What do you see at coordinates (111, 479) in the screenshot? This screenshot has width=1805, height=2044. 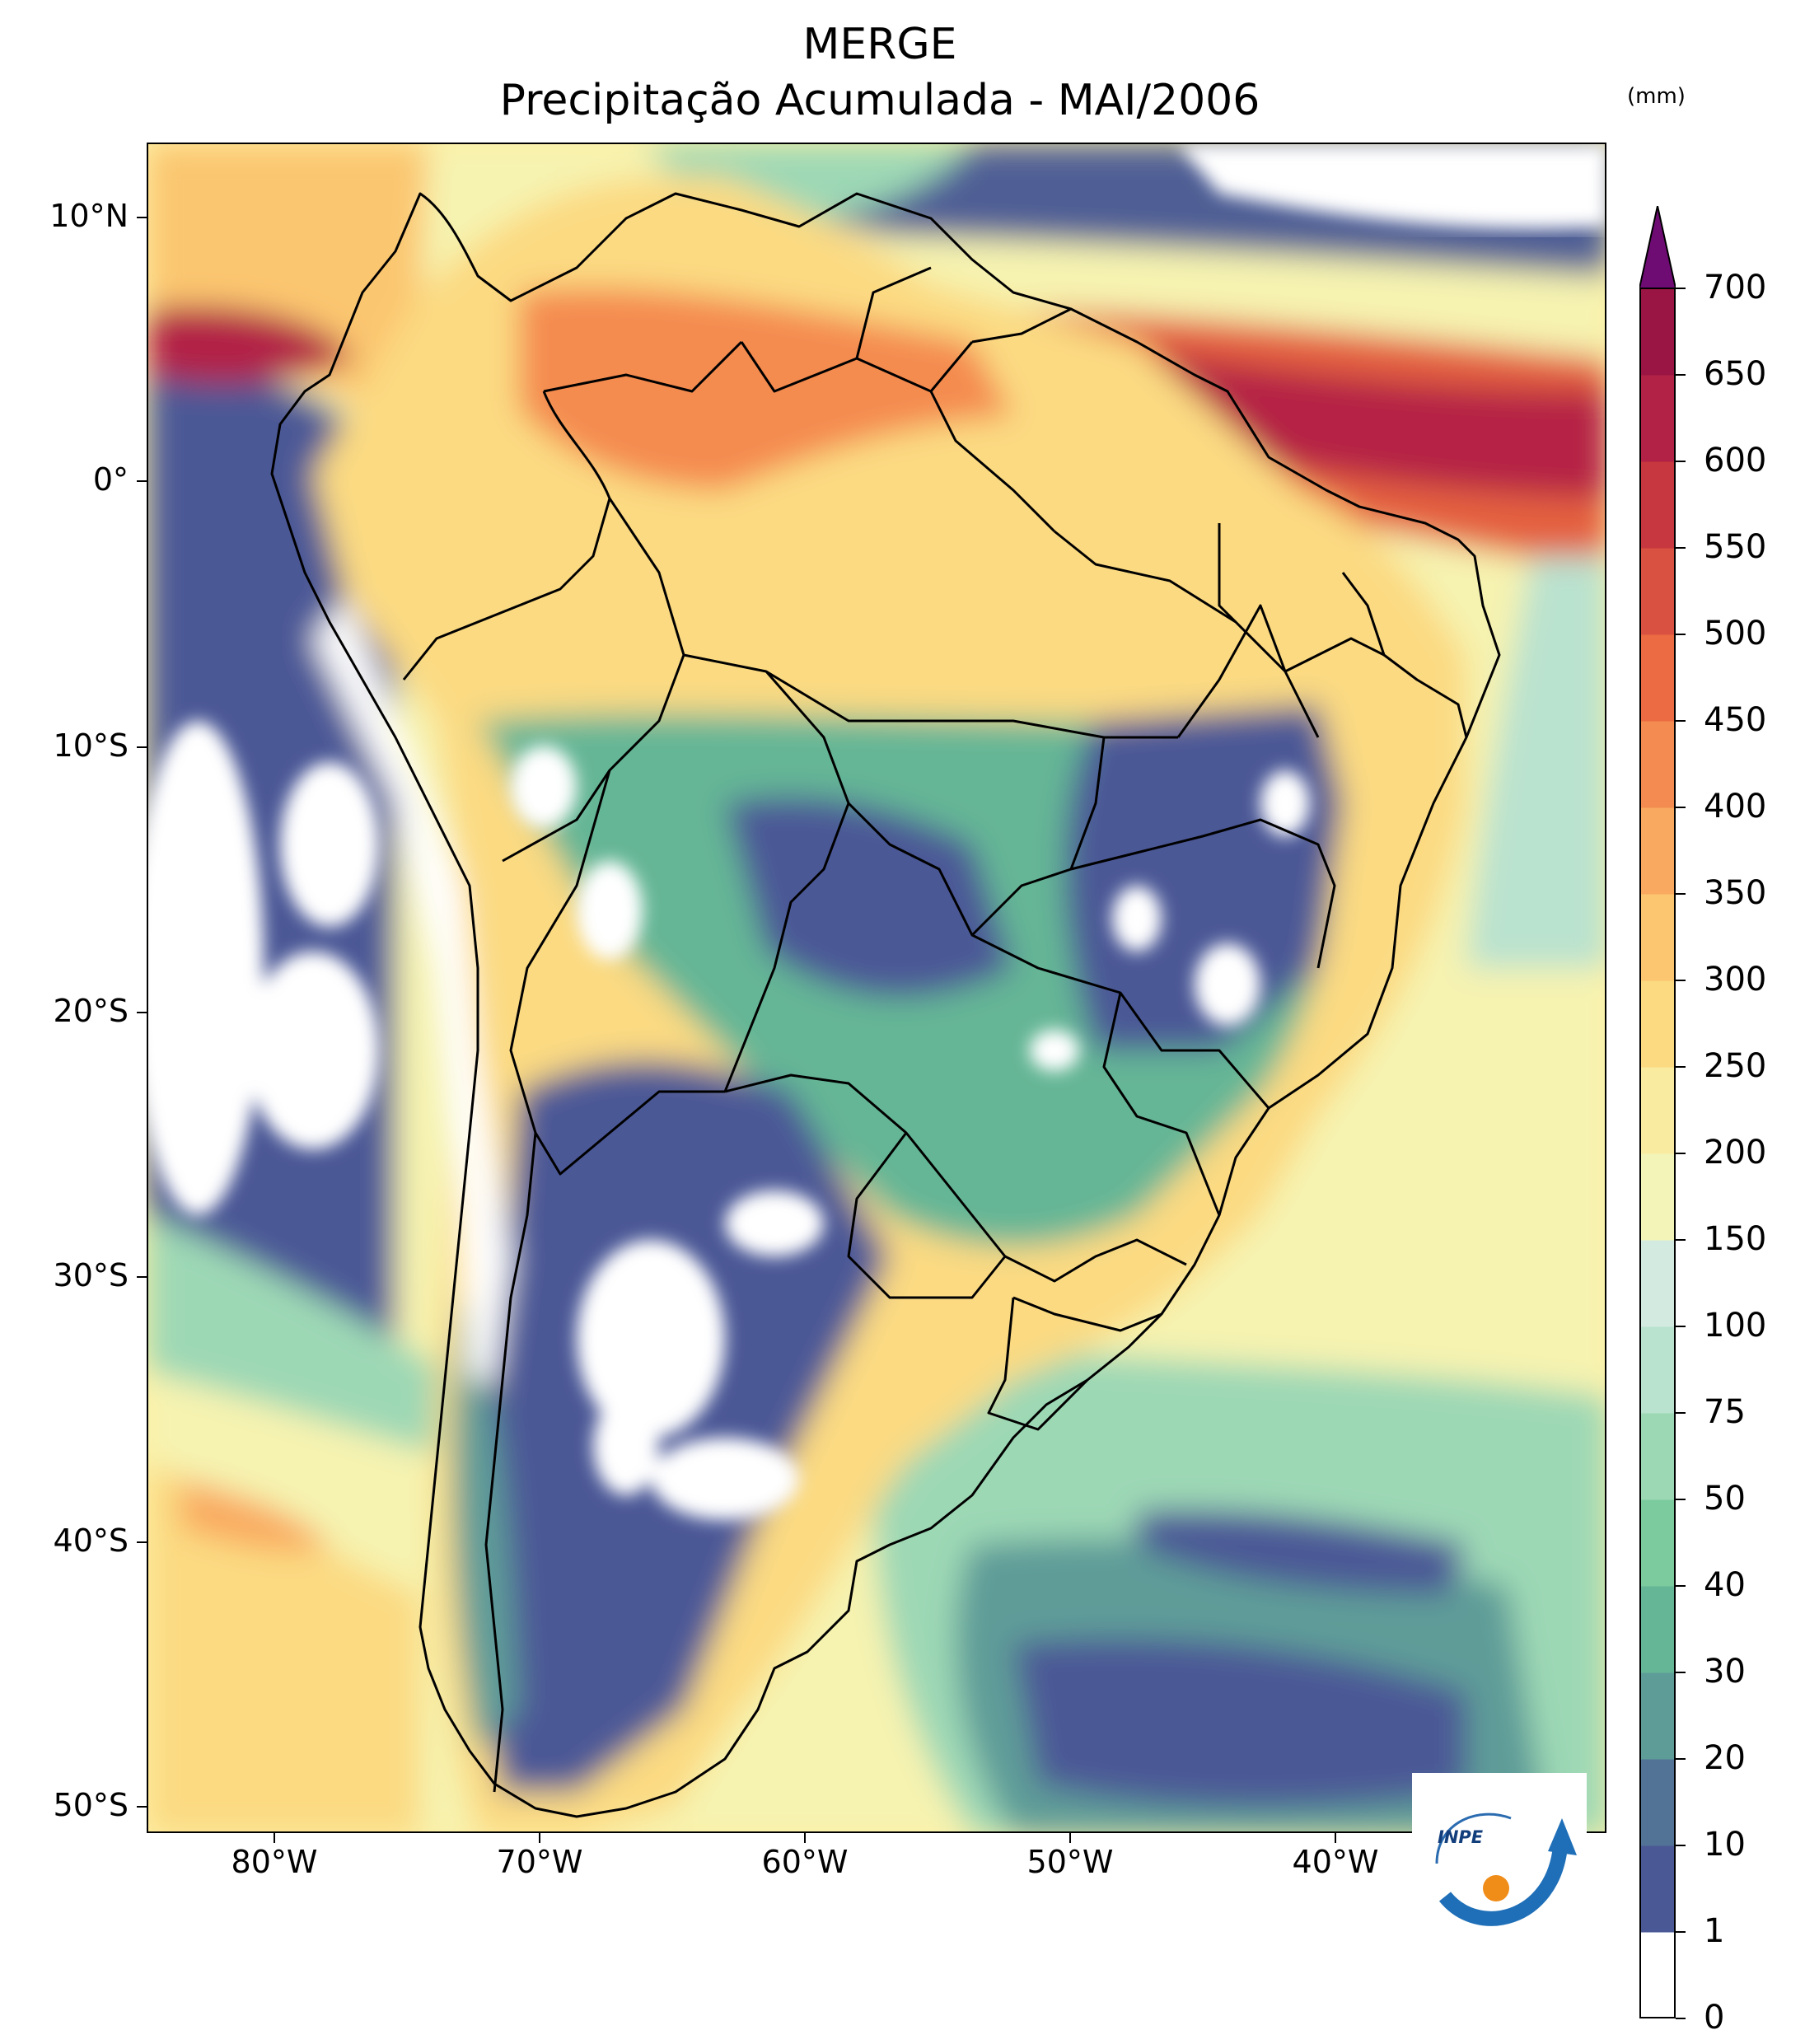 I see `y-tick-label: 0°` at bounding box center [111, 479].